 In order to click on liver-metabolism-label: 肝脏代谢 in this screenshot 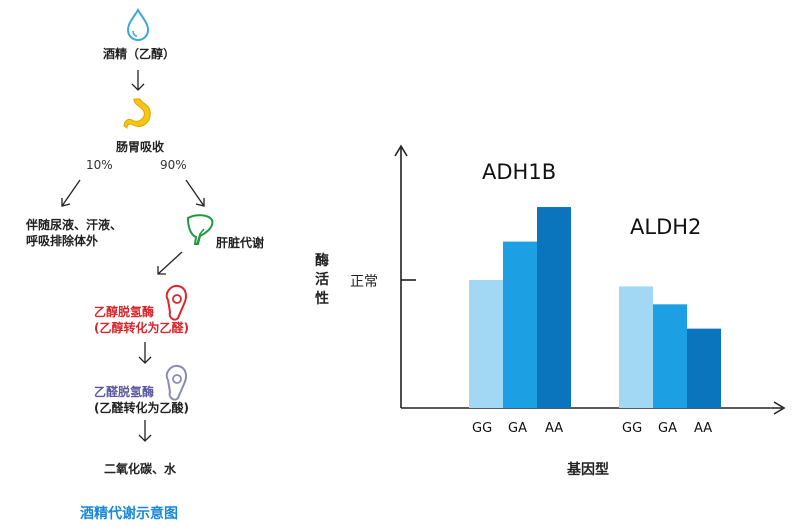, I will do `click(240, 243)`.